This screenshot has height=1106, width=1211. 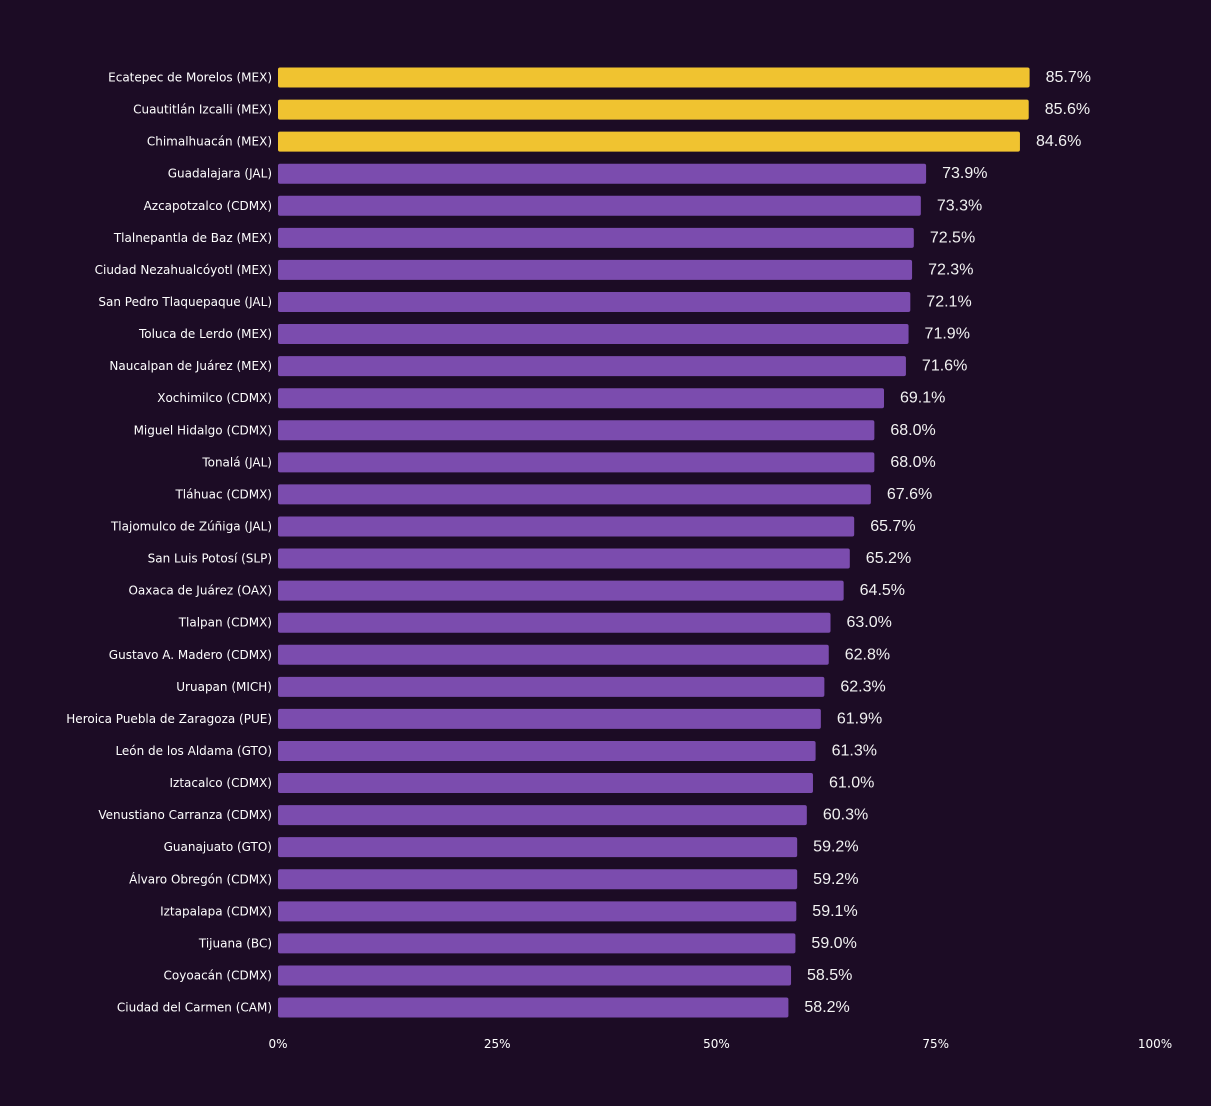 What do you see at coordinates (193, 751) in the screenshot?
I see `category-label: León de los Aldama (GTO)` at bounding box center [193, 751].